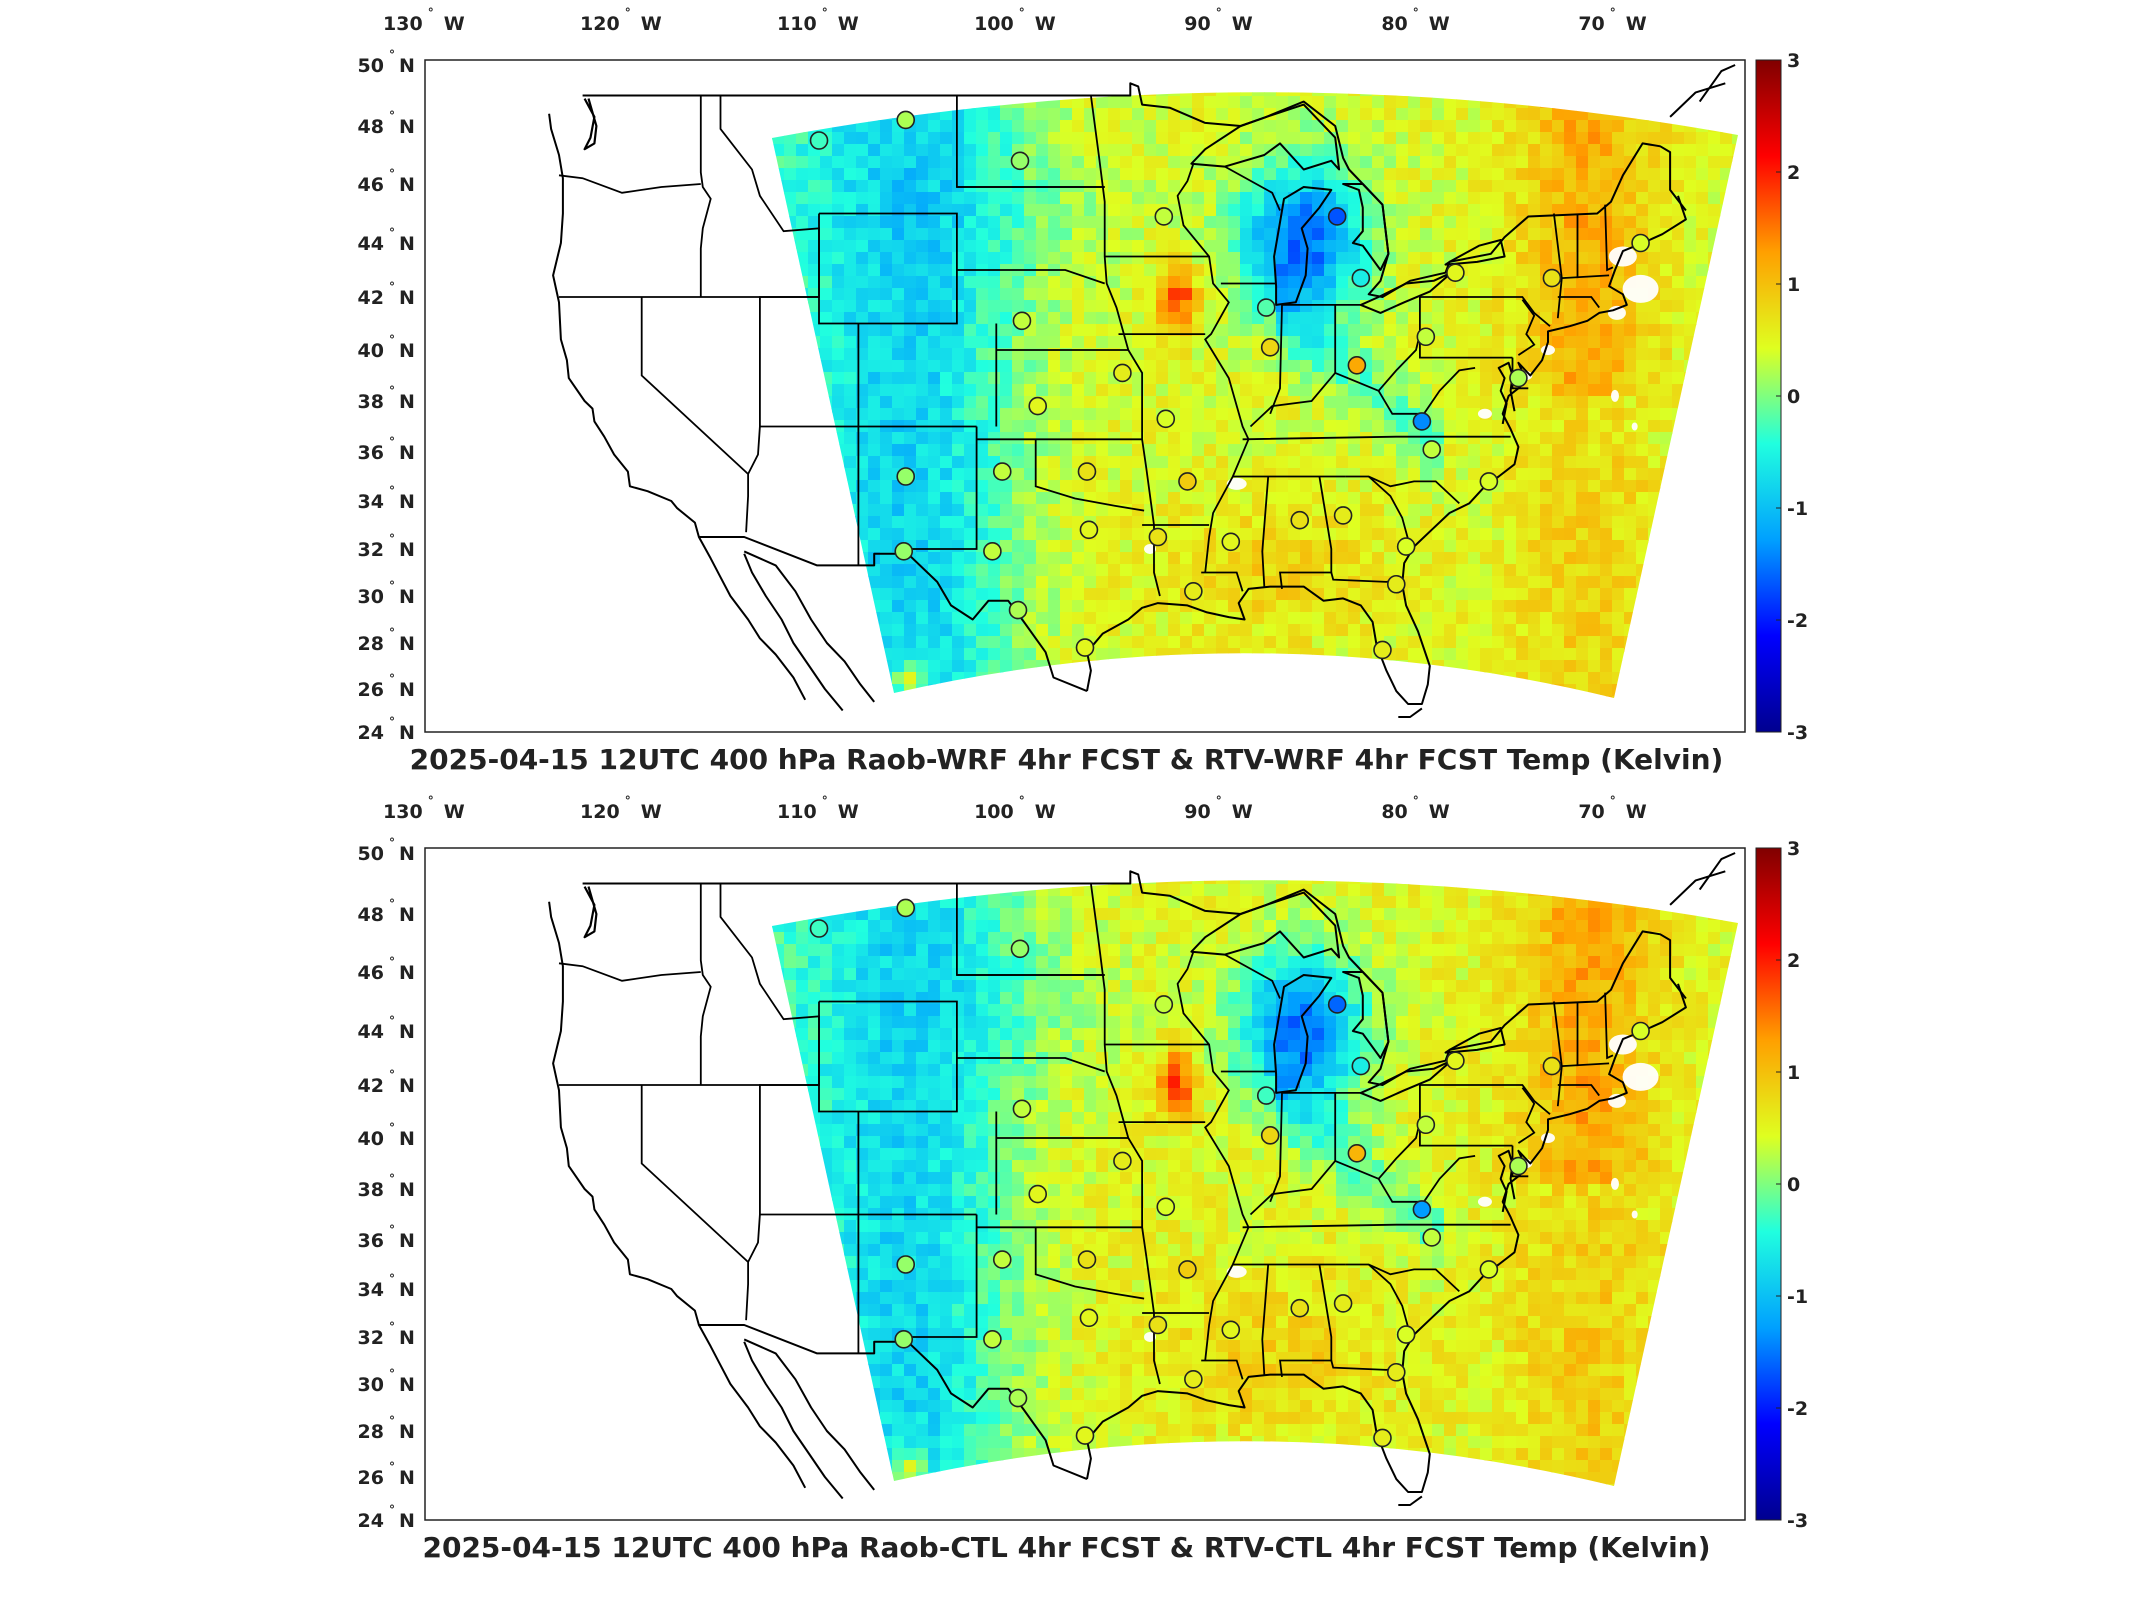 This screenshot has height=1600, width=2133. I want to click on svg-text: 120, so click(600, 24).